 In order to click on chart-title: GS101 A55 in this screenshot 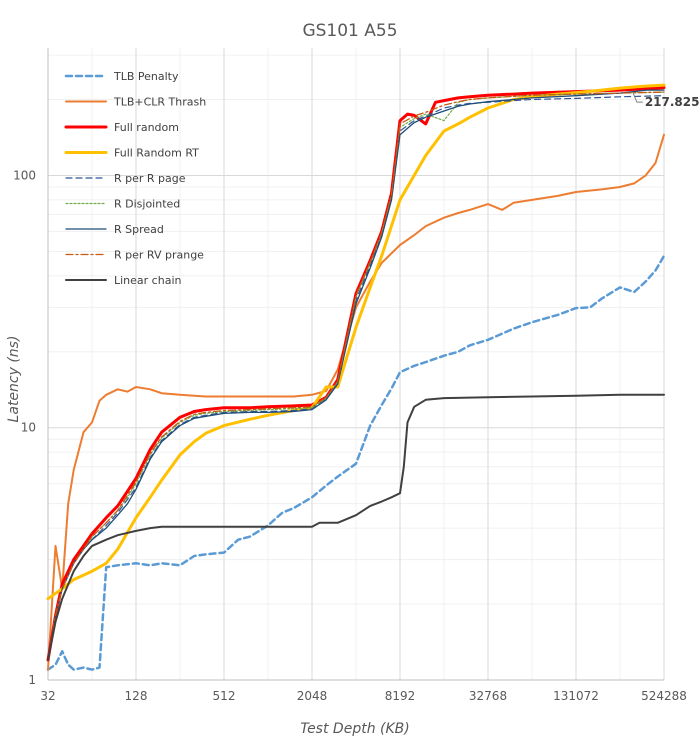, I will do `click(349, 31)`.